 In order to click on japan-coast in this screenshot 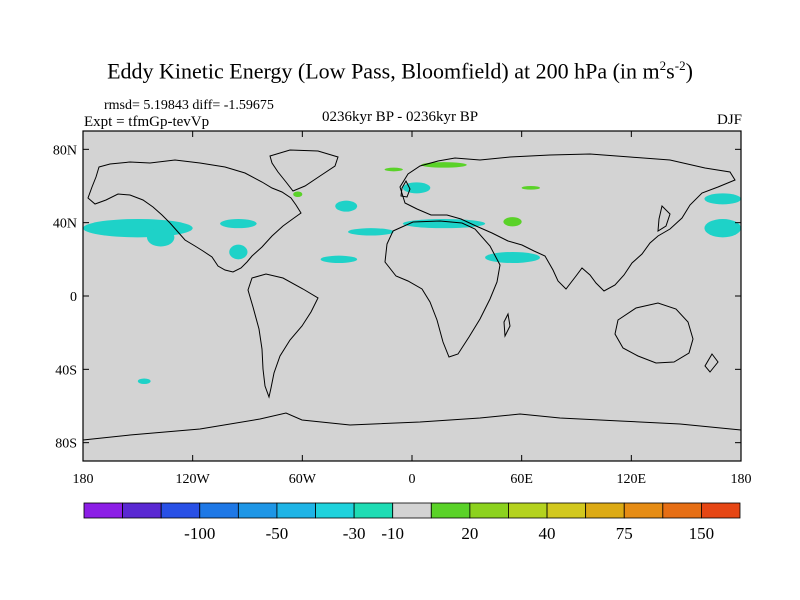, I will do `click(664, 218)`.